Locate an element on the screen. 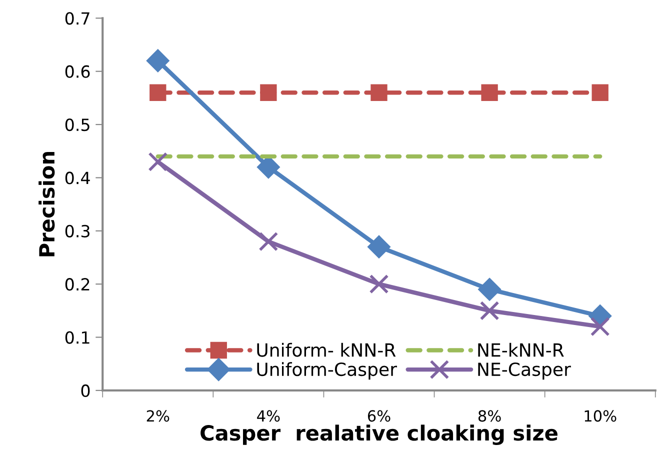 The height and width of the screenshot is (454, 662). y-tick-label: 0.1 is located at coordinates (77, 337).